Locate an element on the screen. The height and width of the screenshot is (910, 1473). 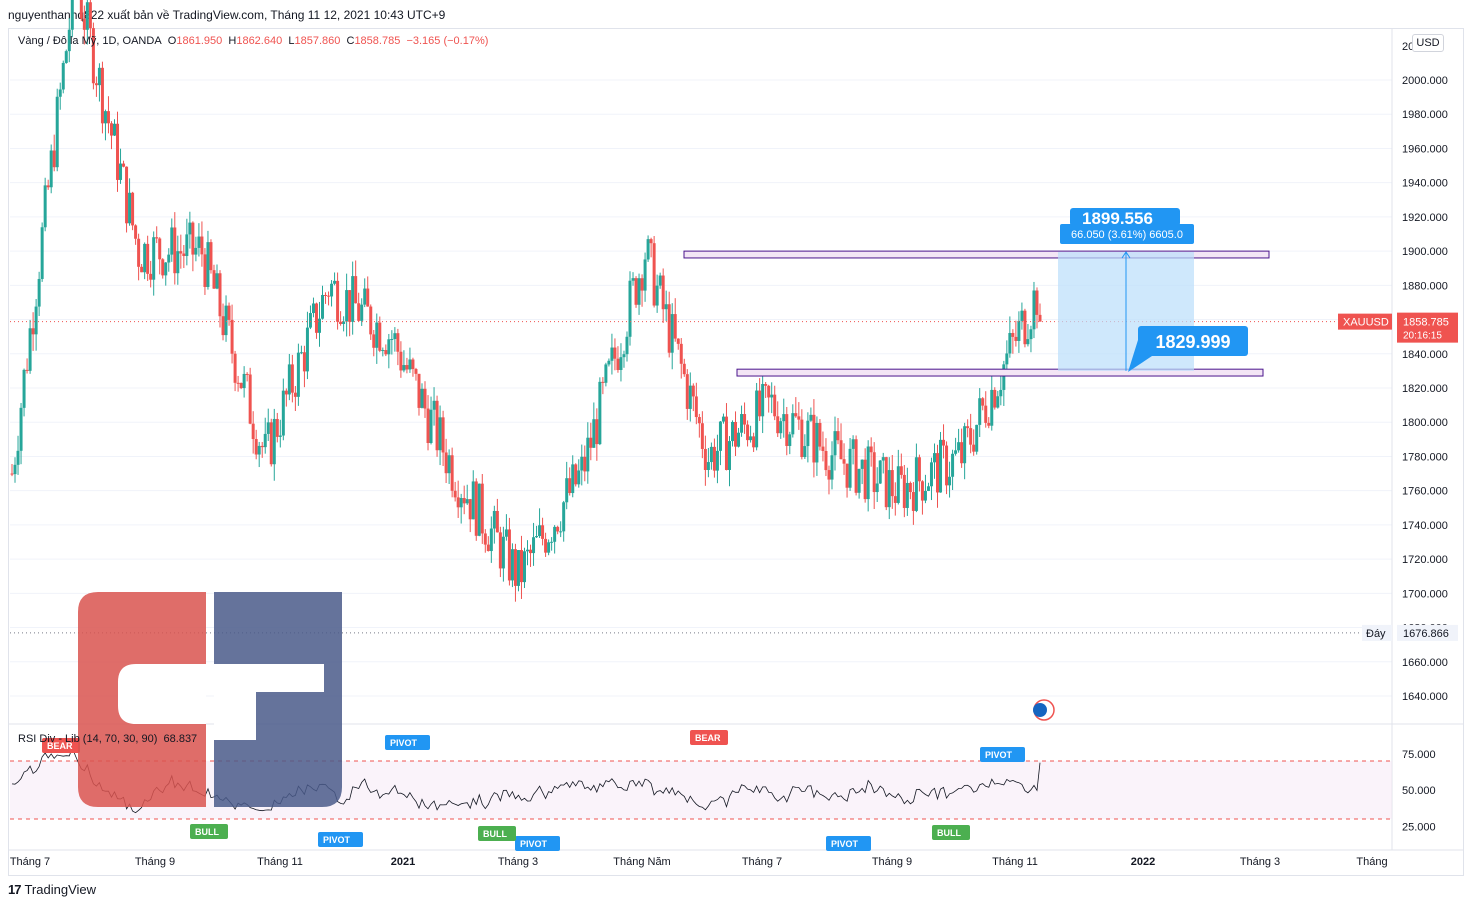
bull-signal-text: BULL is located at coordinates (207, 832).